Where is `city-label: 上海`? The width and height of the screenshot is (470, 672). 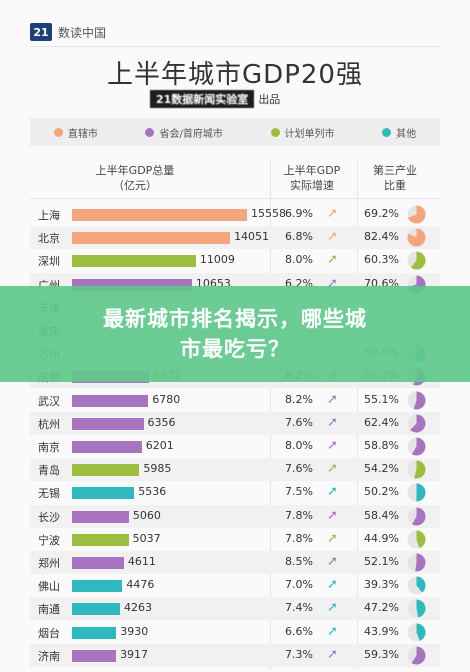
city-label: 上海 is located at coordinates (49, 215).